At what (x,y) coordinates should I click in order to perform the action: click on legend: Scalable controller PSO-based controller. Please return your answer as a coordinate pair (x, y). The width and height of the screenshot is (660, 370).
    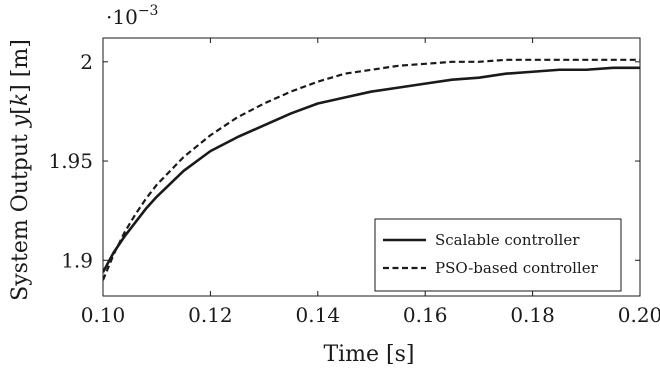
    Looking at the image, I should click on (498, 255).